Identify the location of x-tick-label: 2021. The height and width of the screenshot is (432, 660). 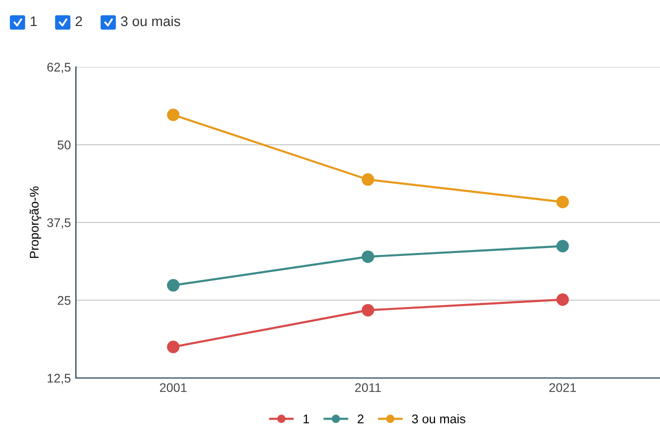
(562, 387).